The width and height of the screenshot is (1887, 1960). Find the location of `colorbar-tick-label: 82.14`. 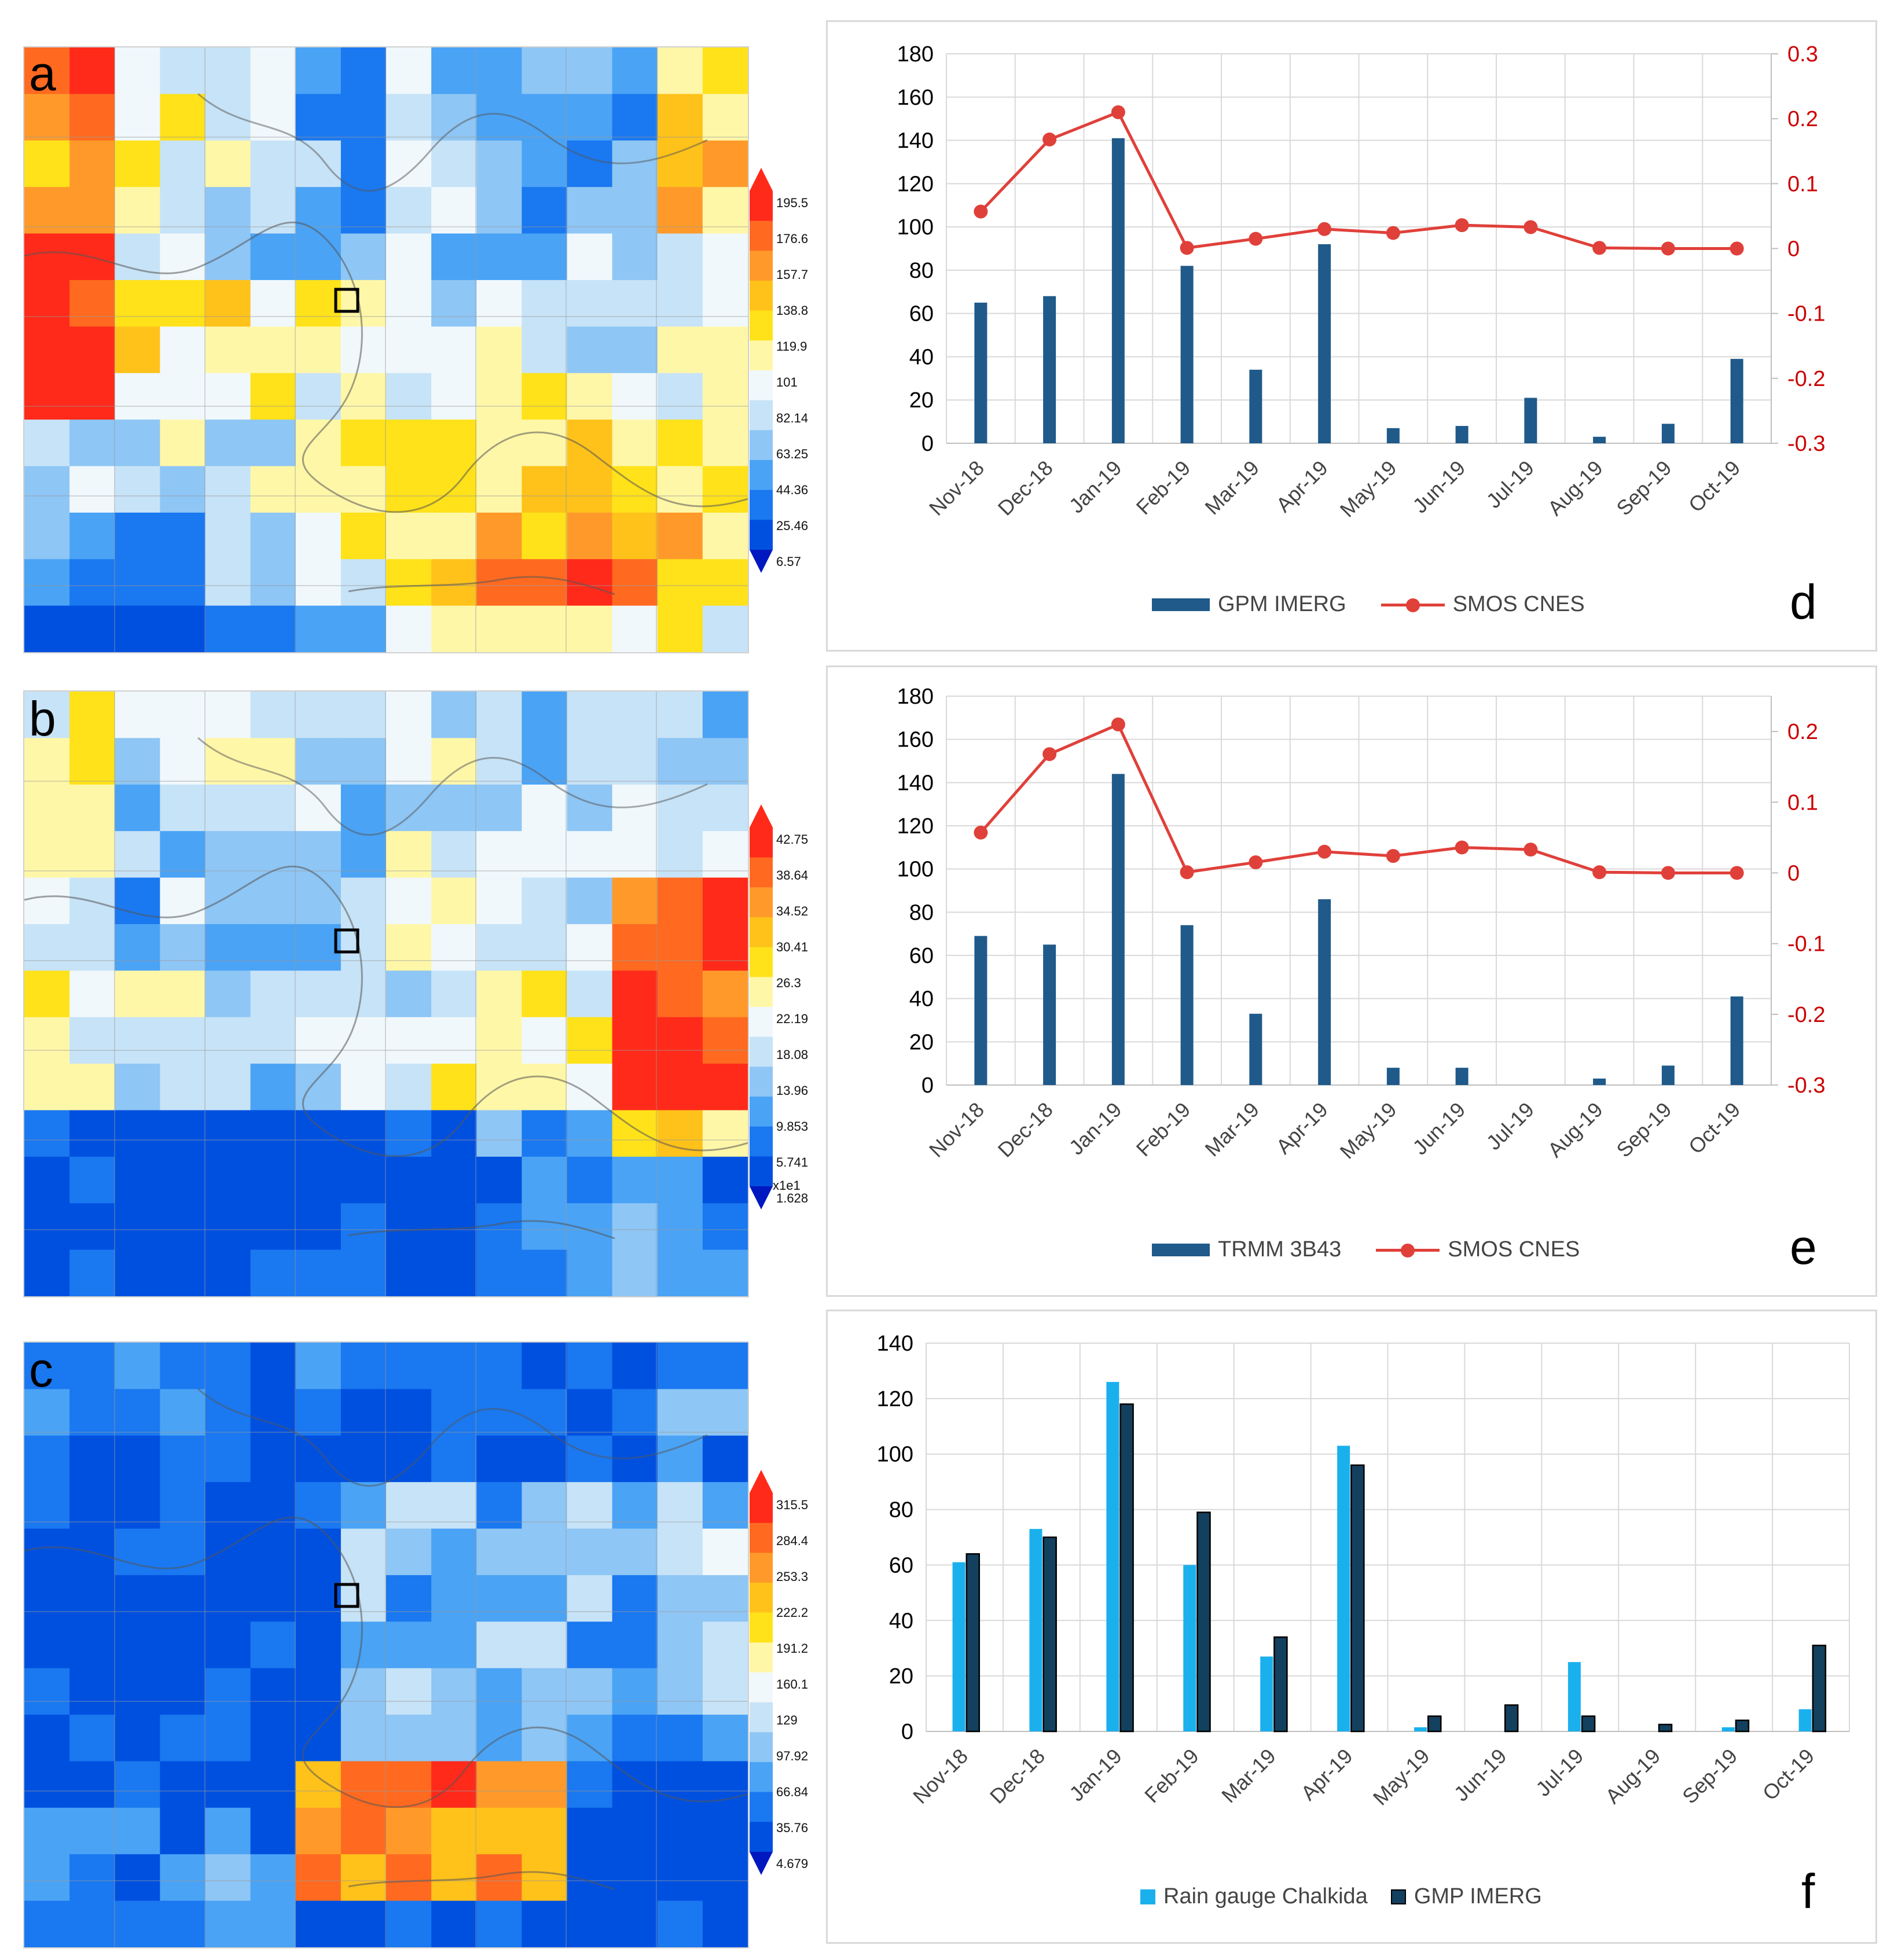

colorbar-tick-label: 82.14 is located at coordinates (792, 418).